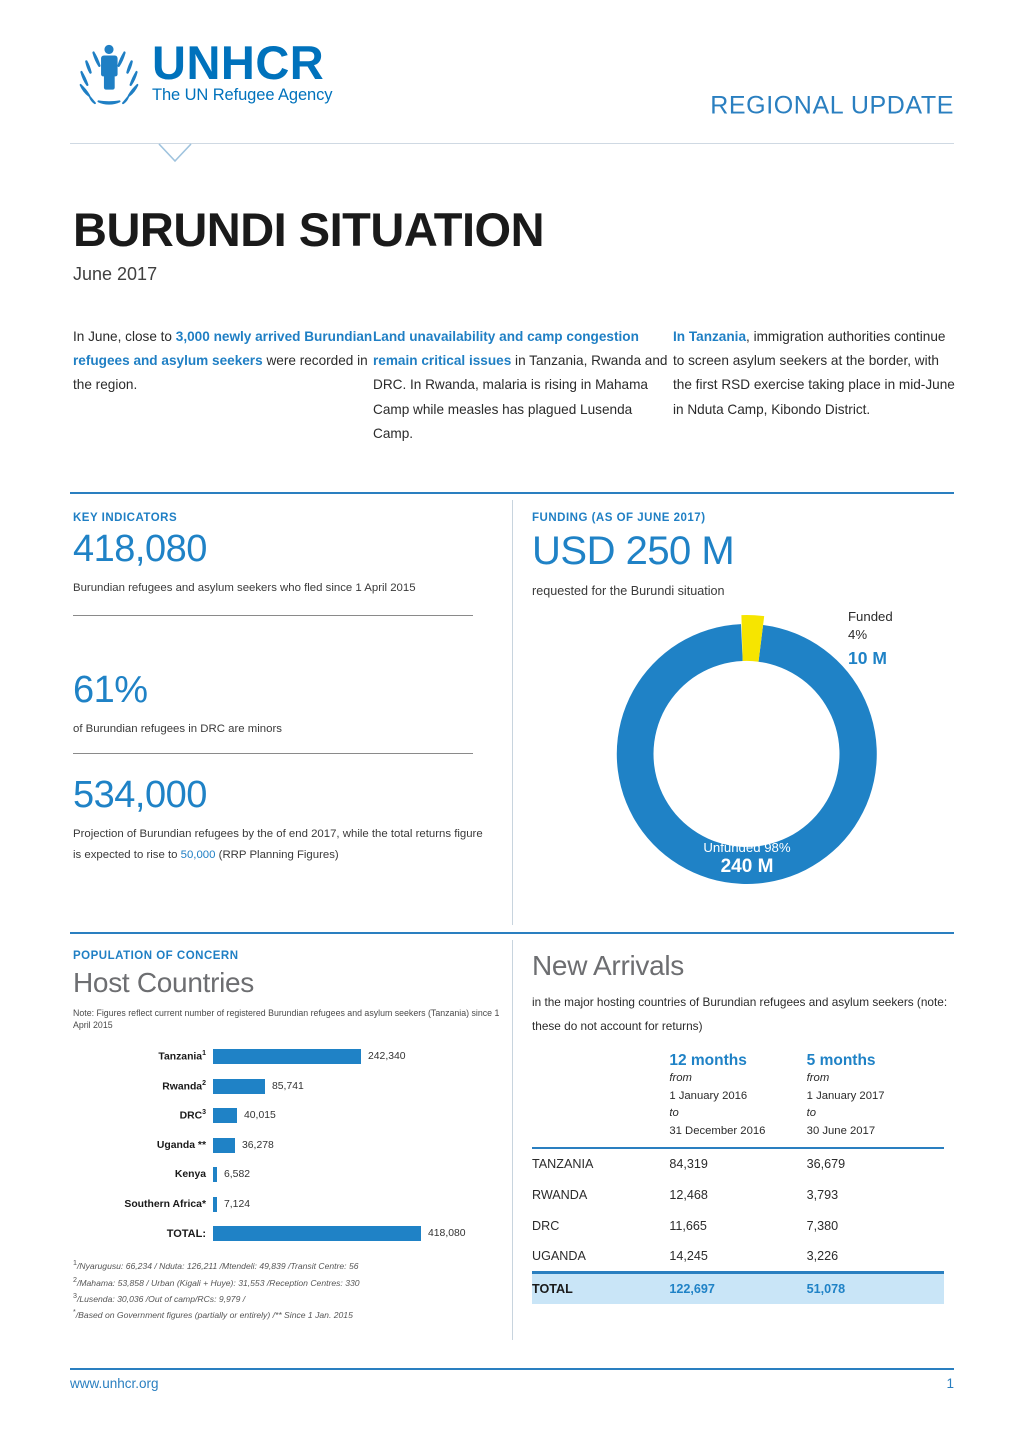 This screenshot has height=1449, width=1024. I want to click on footnote-marker: 2, so click(75, 1279).